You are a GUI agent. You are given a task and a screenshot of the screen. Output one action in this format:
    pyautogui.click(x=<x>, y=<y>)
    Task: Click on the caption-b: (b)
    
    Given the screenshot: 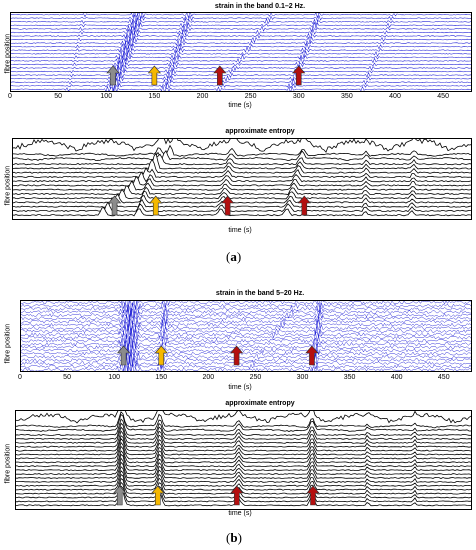 What is the action you would take?
    pyautogui.click(x=234, y=538)
    